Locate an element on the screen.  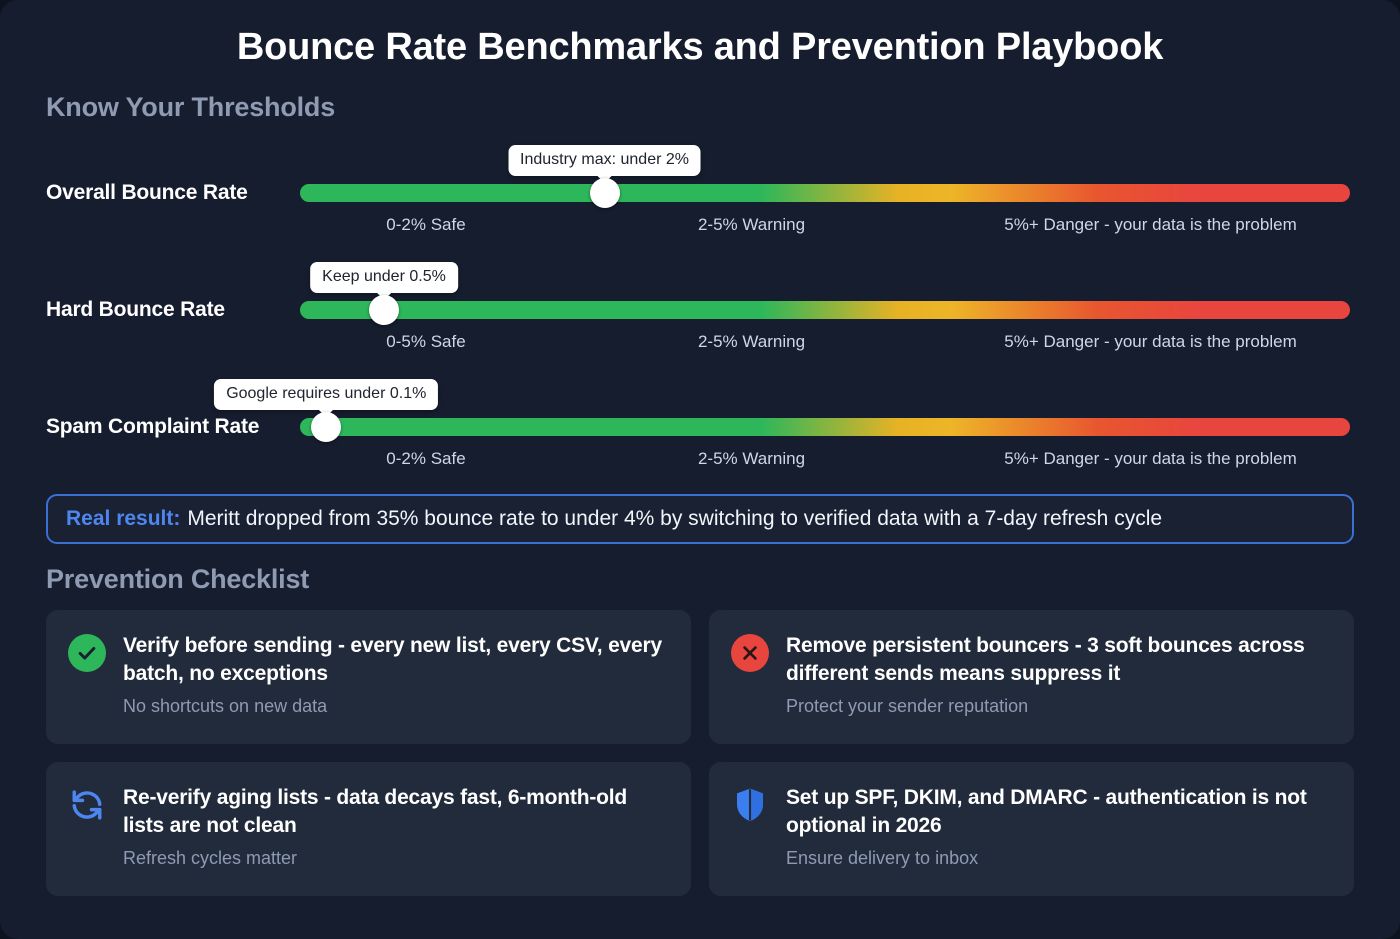
checklist-card-subtitle: No shortcuts on new data is located at coordinates (225, 706).